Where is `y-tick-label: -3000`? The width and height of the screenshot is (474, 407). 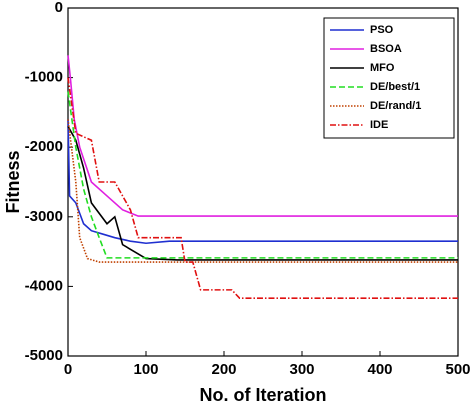 y-tick-label: -3000 is located at coordinates (44, 216).